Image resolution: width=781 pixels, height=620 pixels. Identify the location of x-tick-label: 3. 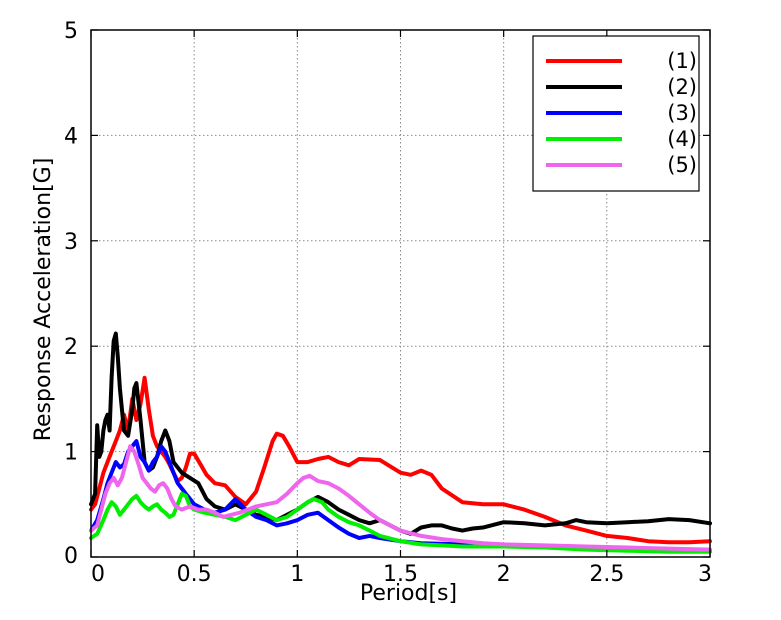
(705, 574).